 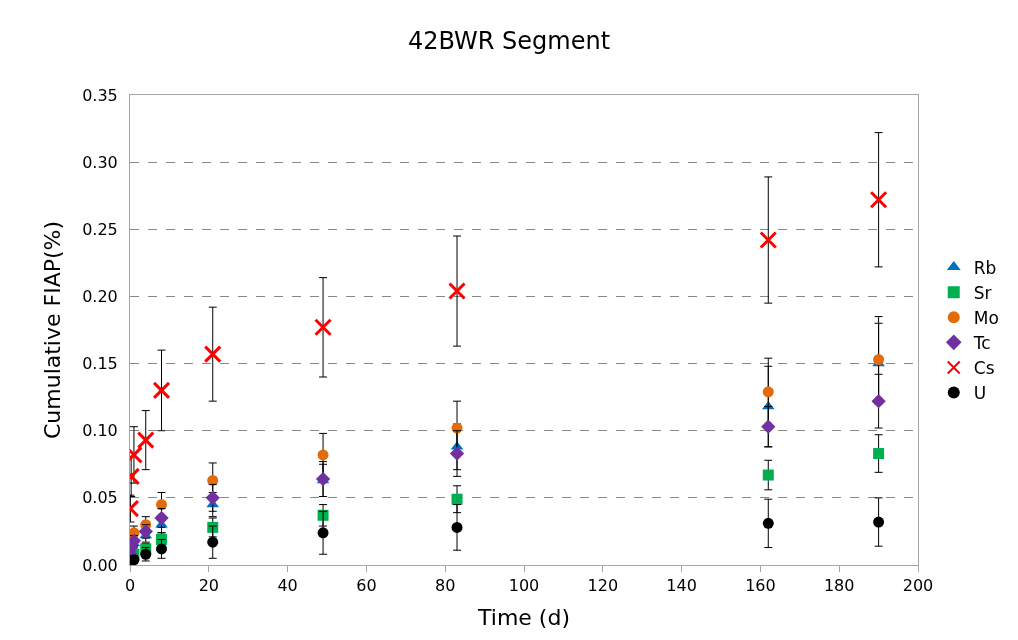 I want to click on x-tick-label: 160, so click(x=760, y=586).